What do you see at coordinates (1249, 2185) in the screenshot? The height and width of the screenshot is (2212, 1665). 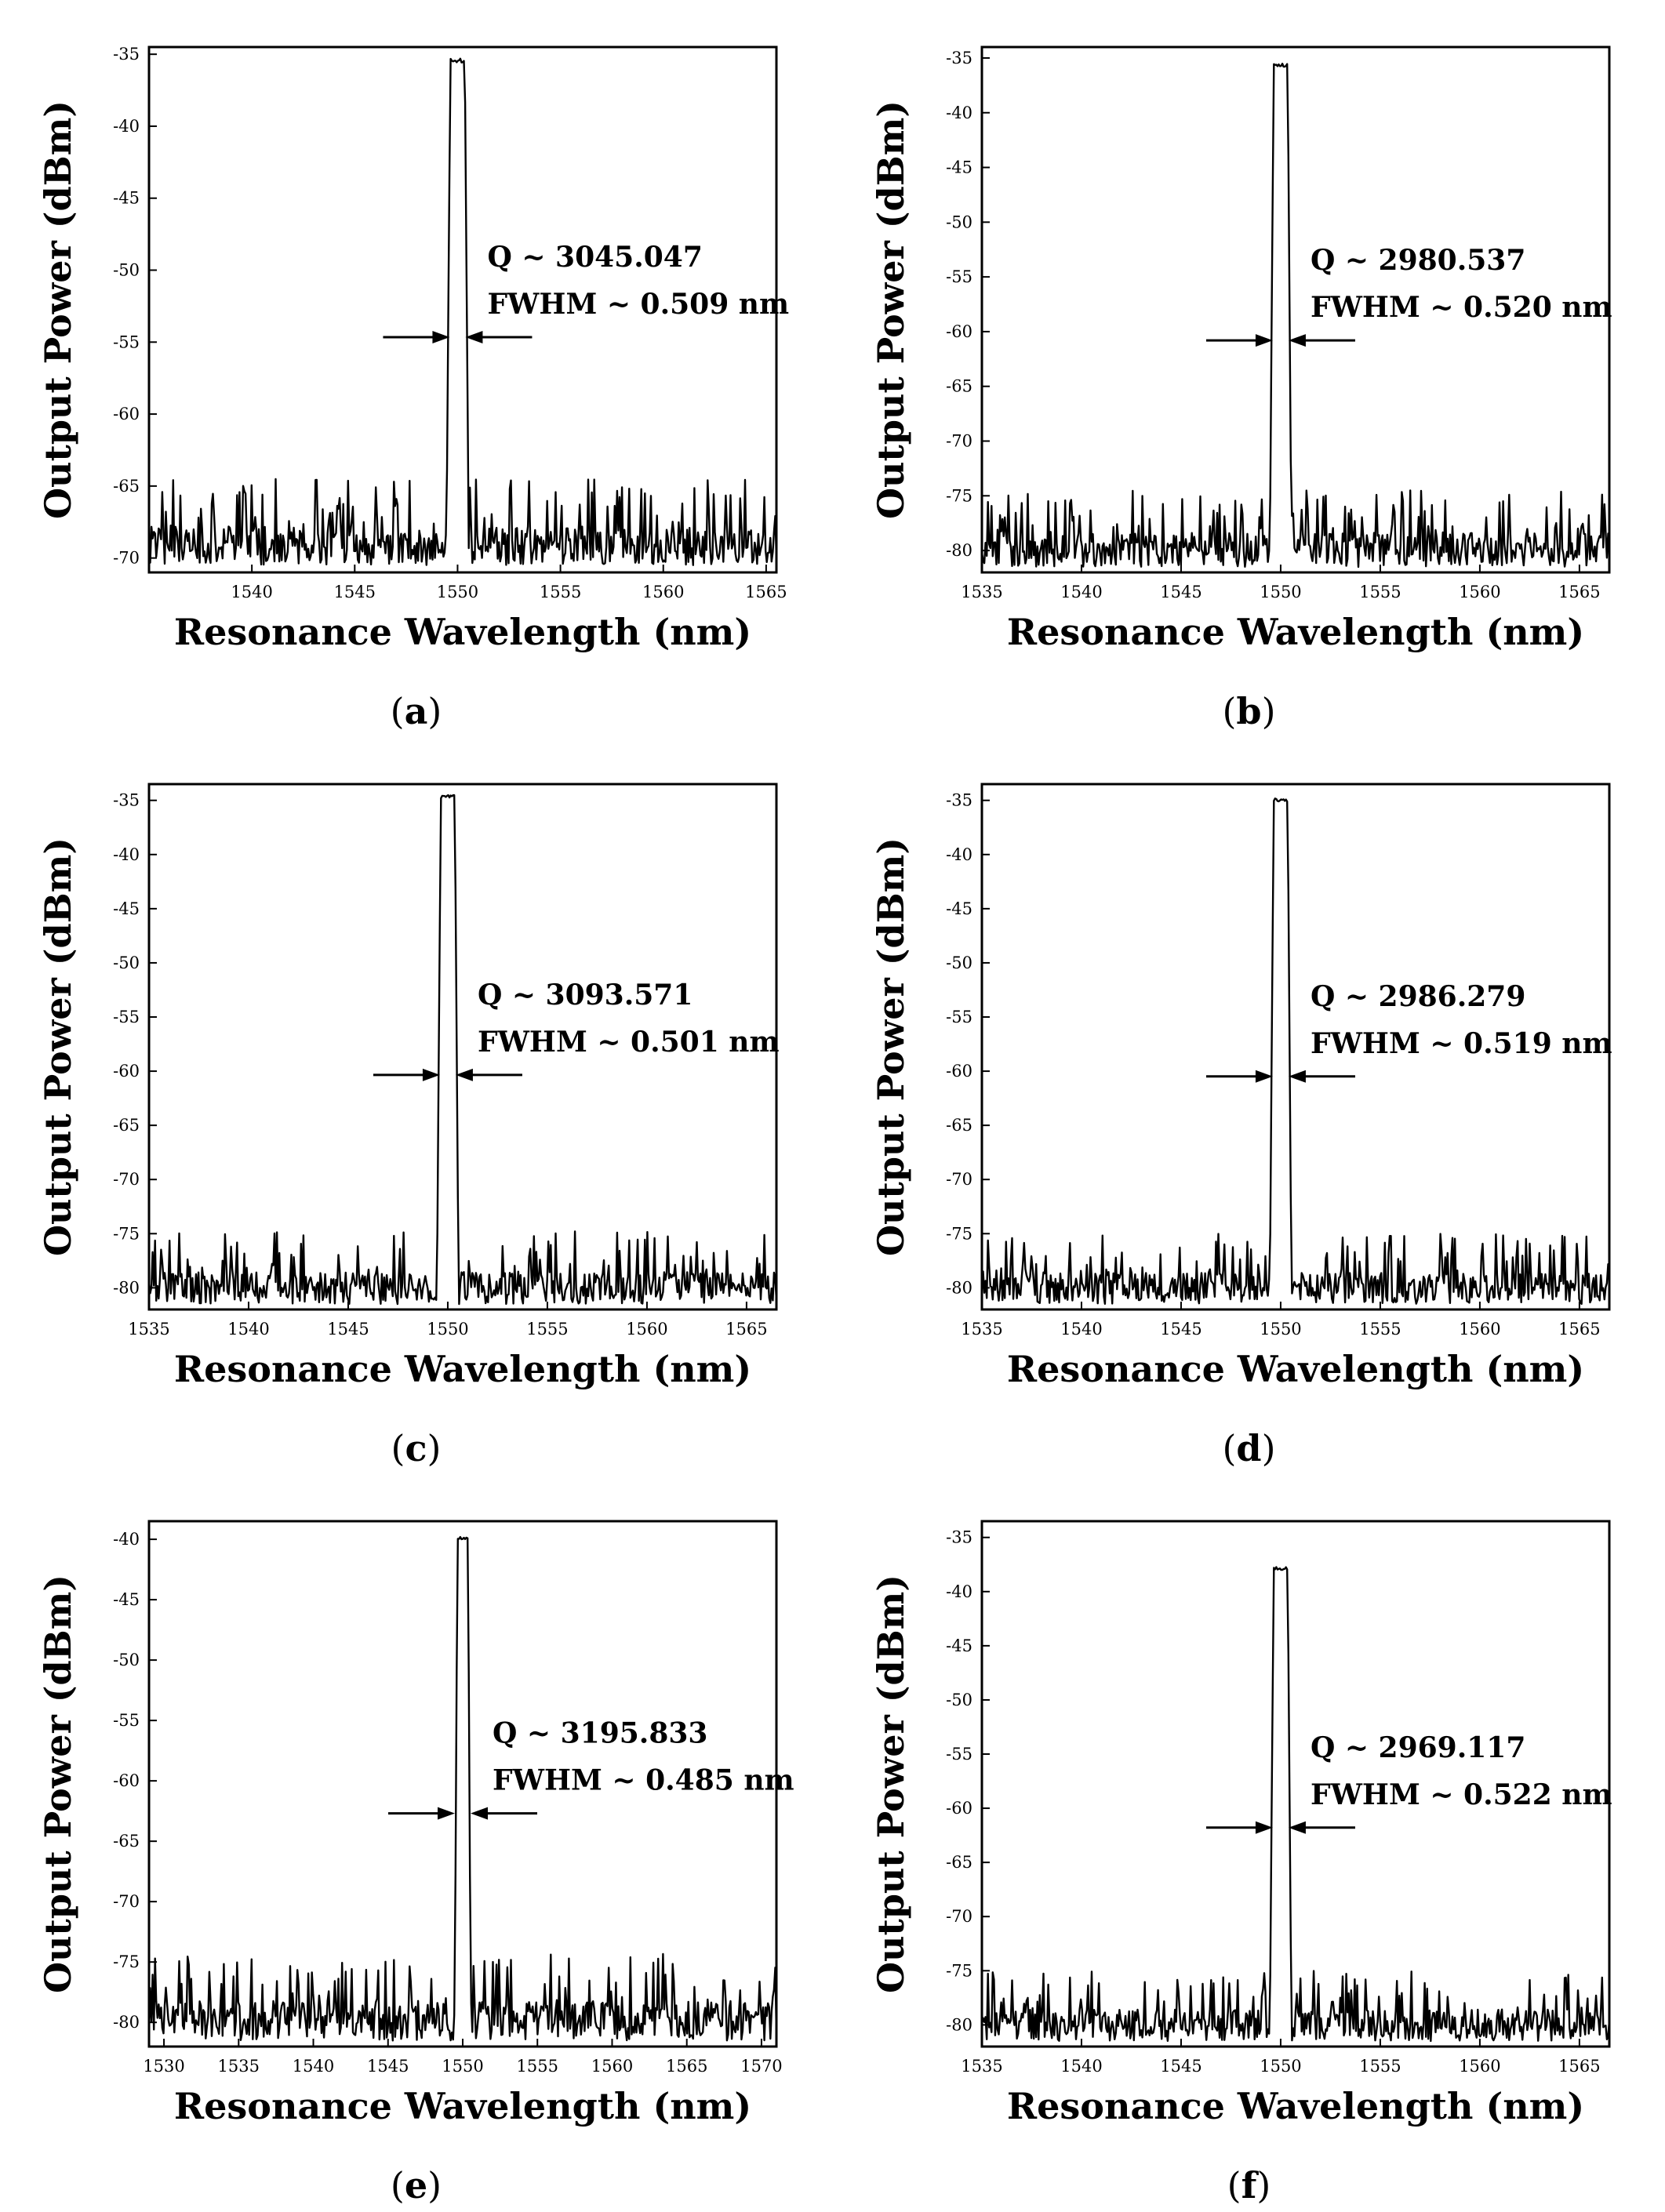 I see `caption-f: (f)` at bounding box center [1249, 2185].